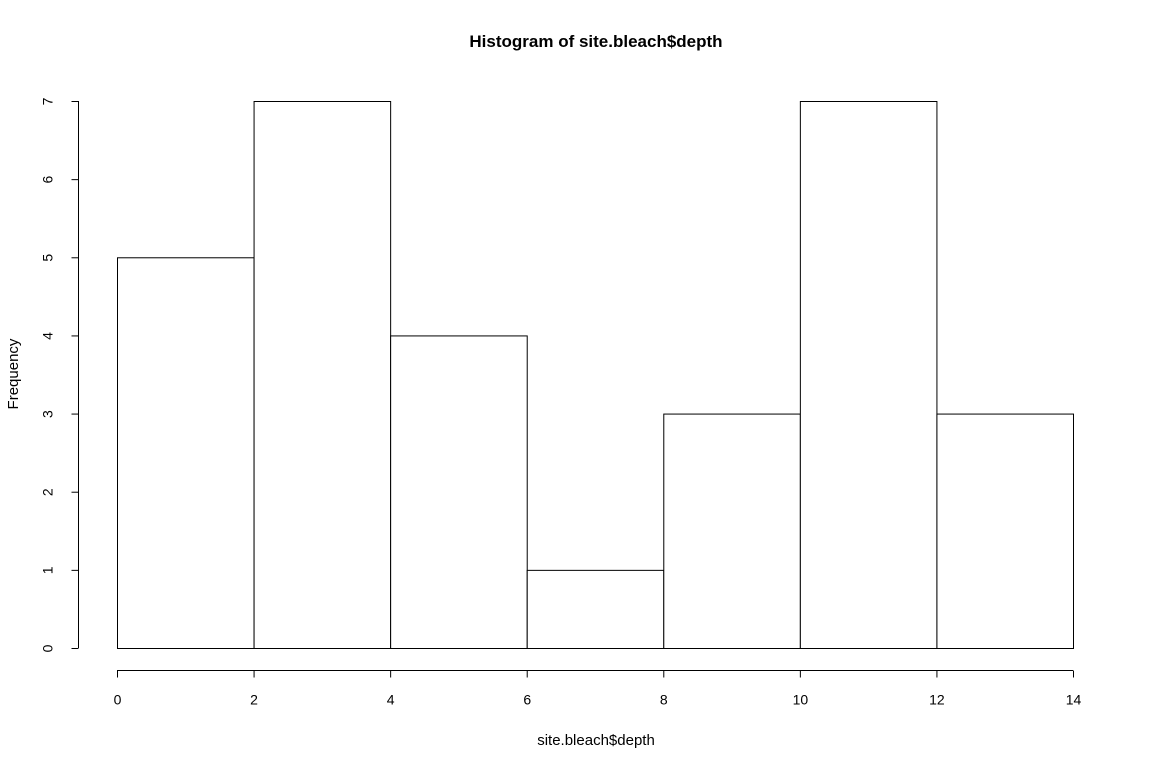 Image resolution: width=1152 pixels, height=768 pixels. What do you see at coordinates (48, 258) in the screenshot?
I see `y-tick-label-5: 5` at bounding box center [48, 258].